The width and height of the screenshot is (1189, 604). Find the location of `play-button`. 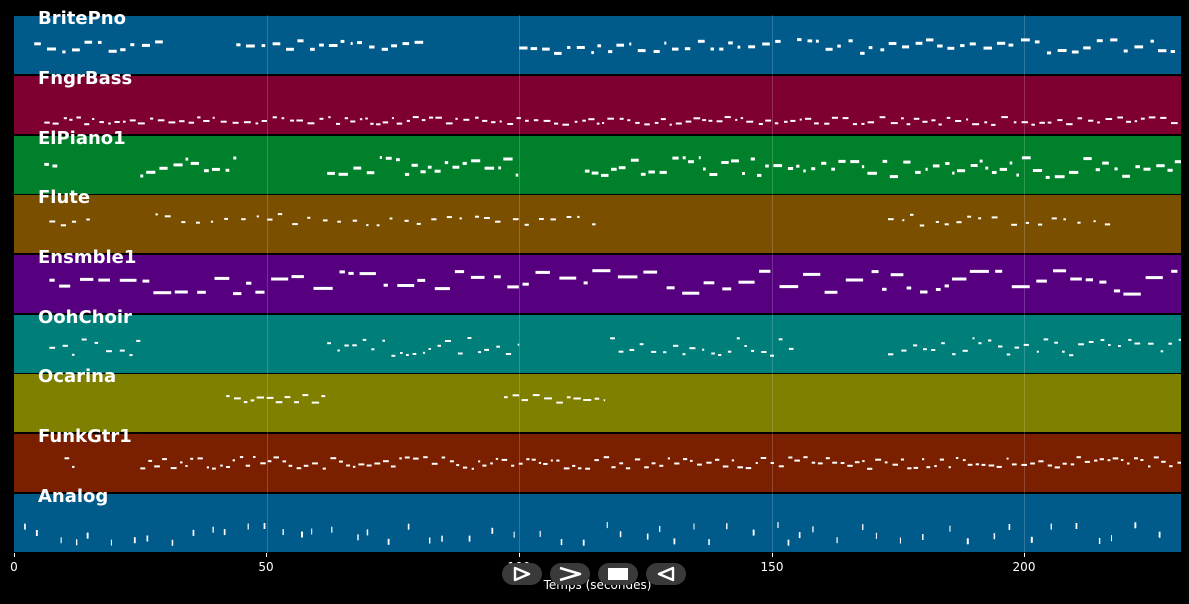

play-button is located at coordinates (570, 574).